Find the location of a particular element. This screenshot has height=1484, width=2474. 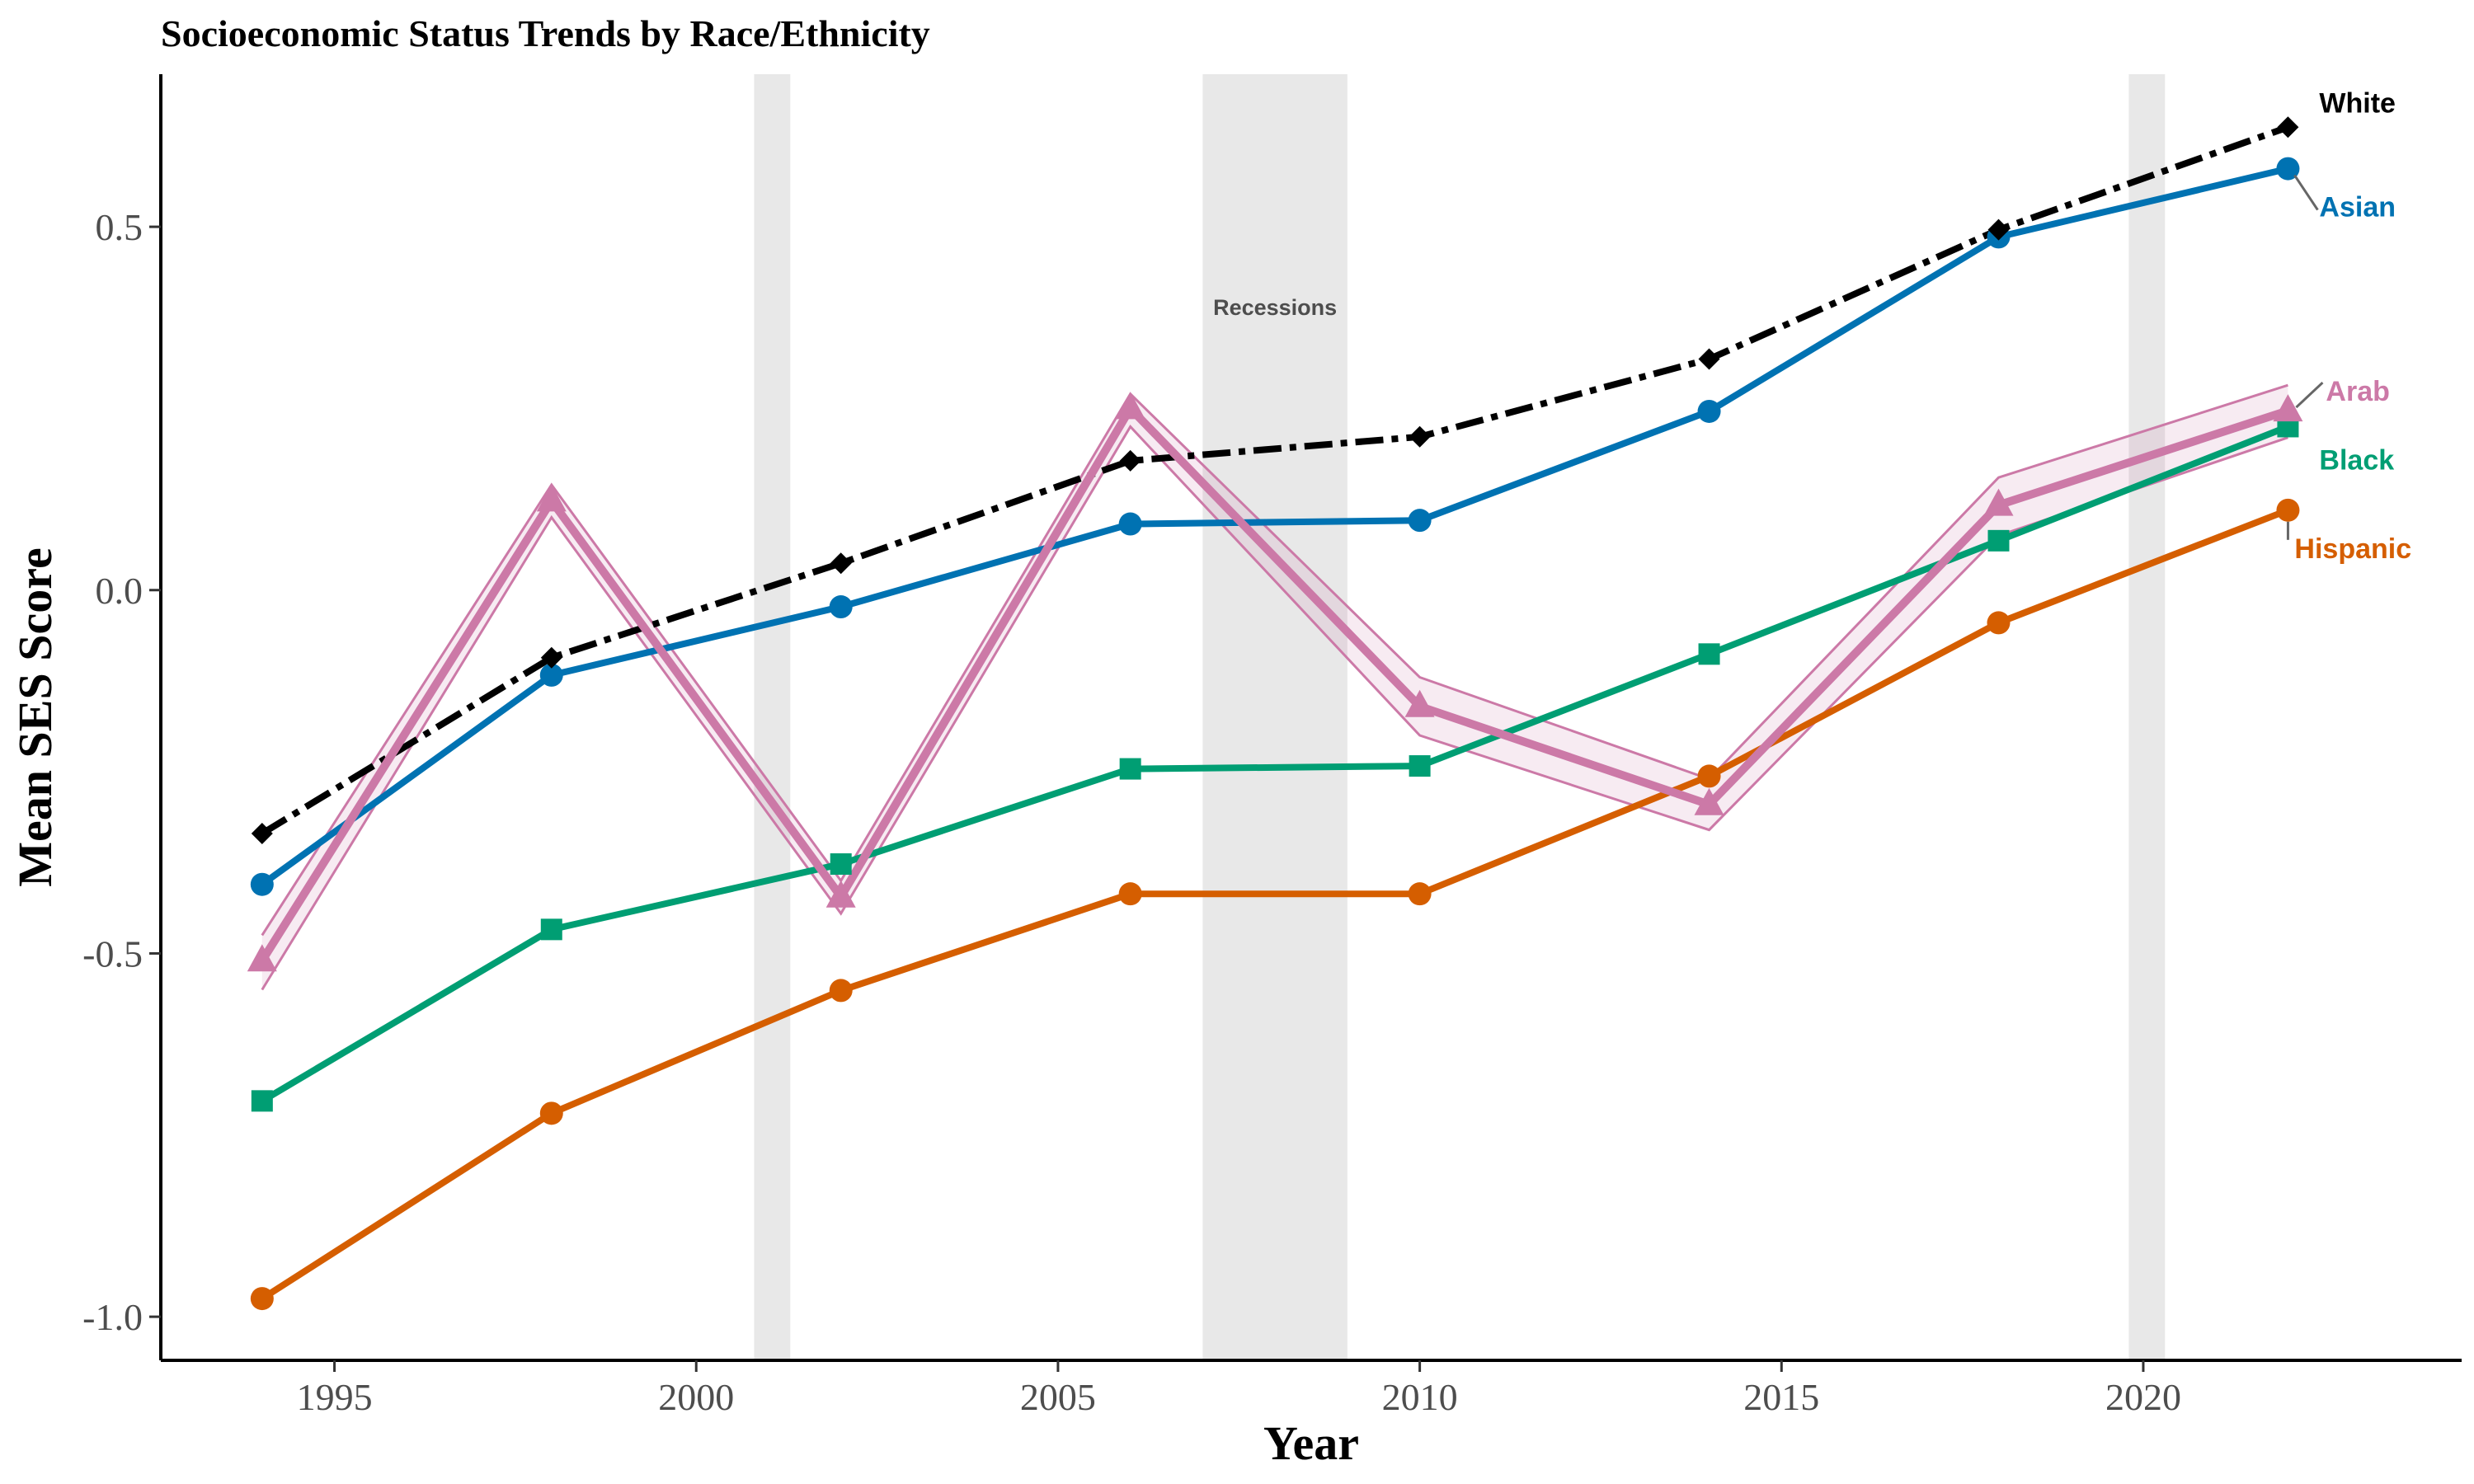

black-point-2014 is located at coordinates (1709, 654).